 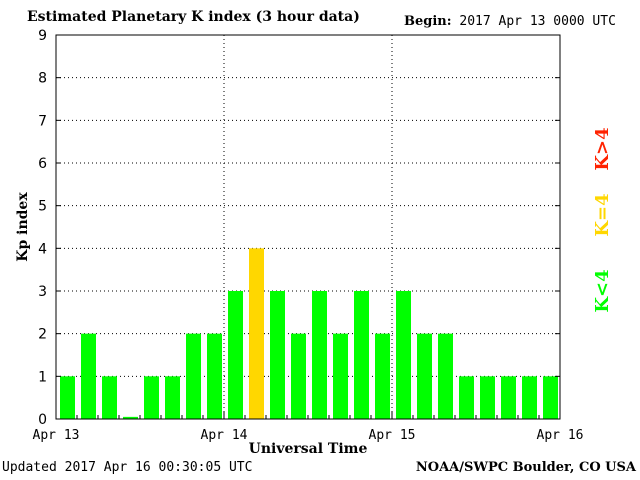 I want to click on begin-time: Begin: 2017 Apr 13 0000 UTC, so click(x=510, y=21).